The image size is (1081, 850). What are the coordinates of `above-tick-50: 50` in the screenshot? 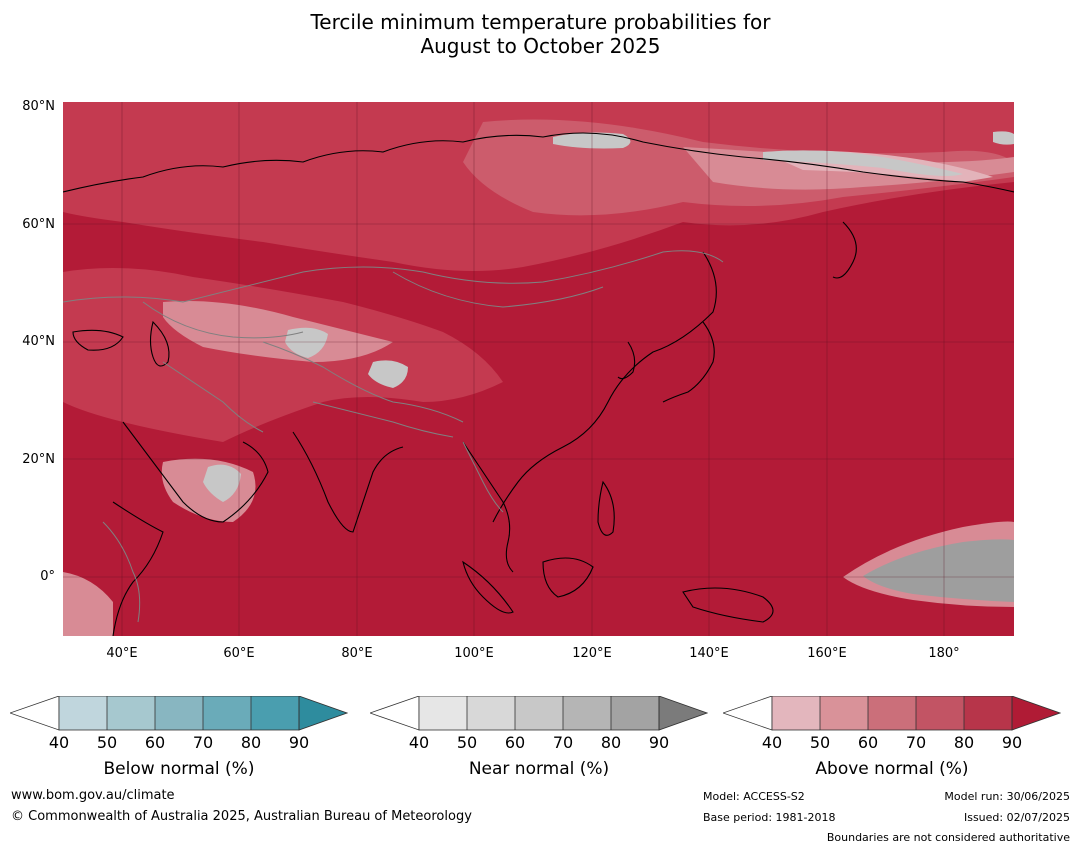 It's located at (820, 742).